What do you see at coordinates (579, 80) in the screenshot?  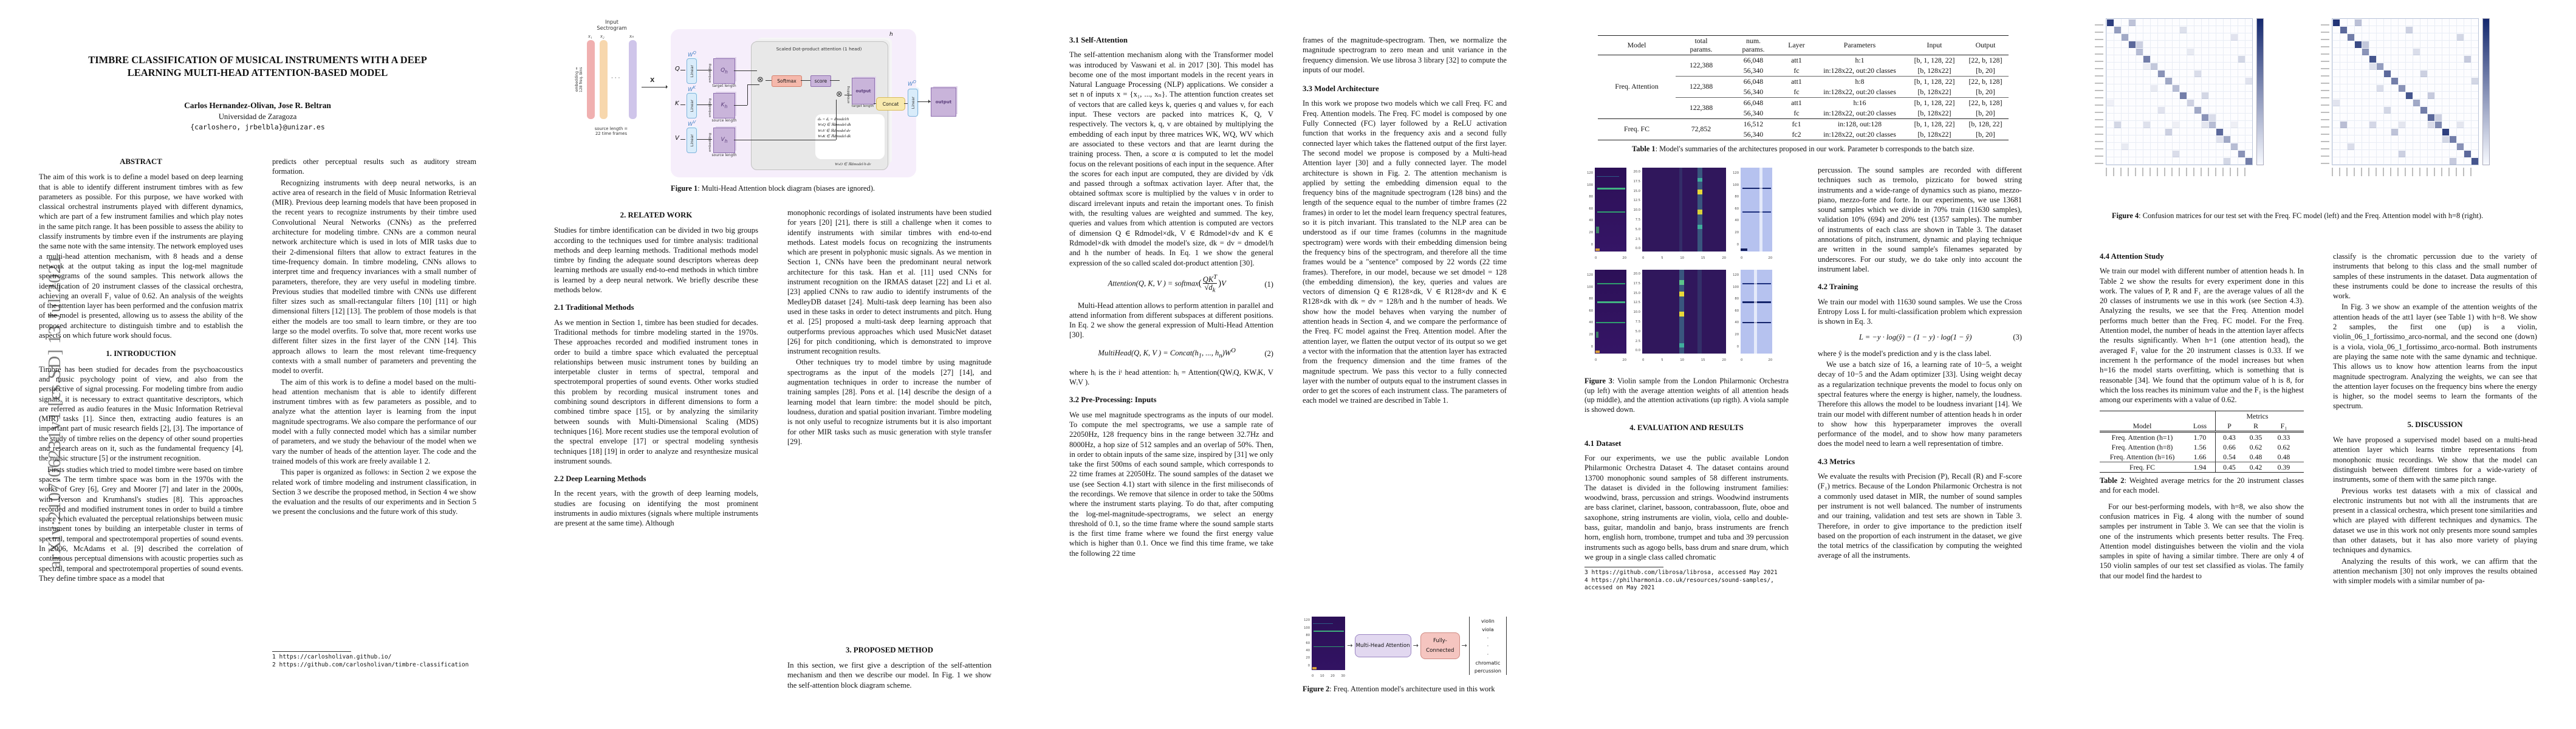 I see `embedding-axis-label: embedding = 128 freq. bins` at bounding box center [579, 80].